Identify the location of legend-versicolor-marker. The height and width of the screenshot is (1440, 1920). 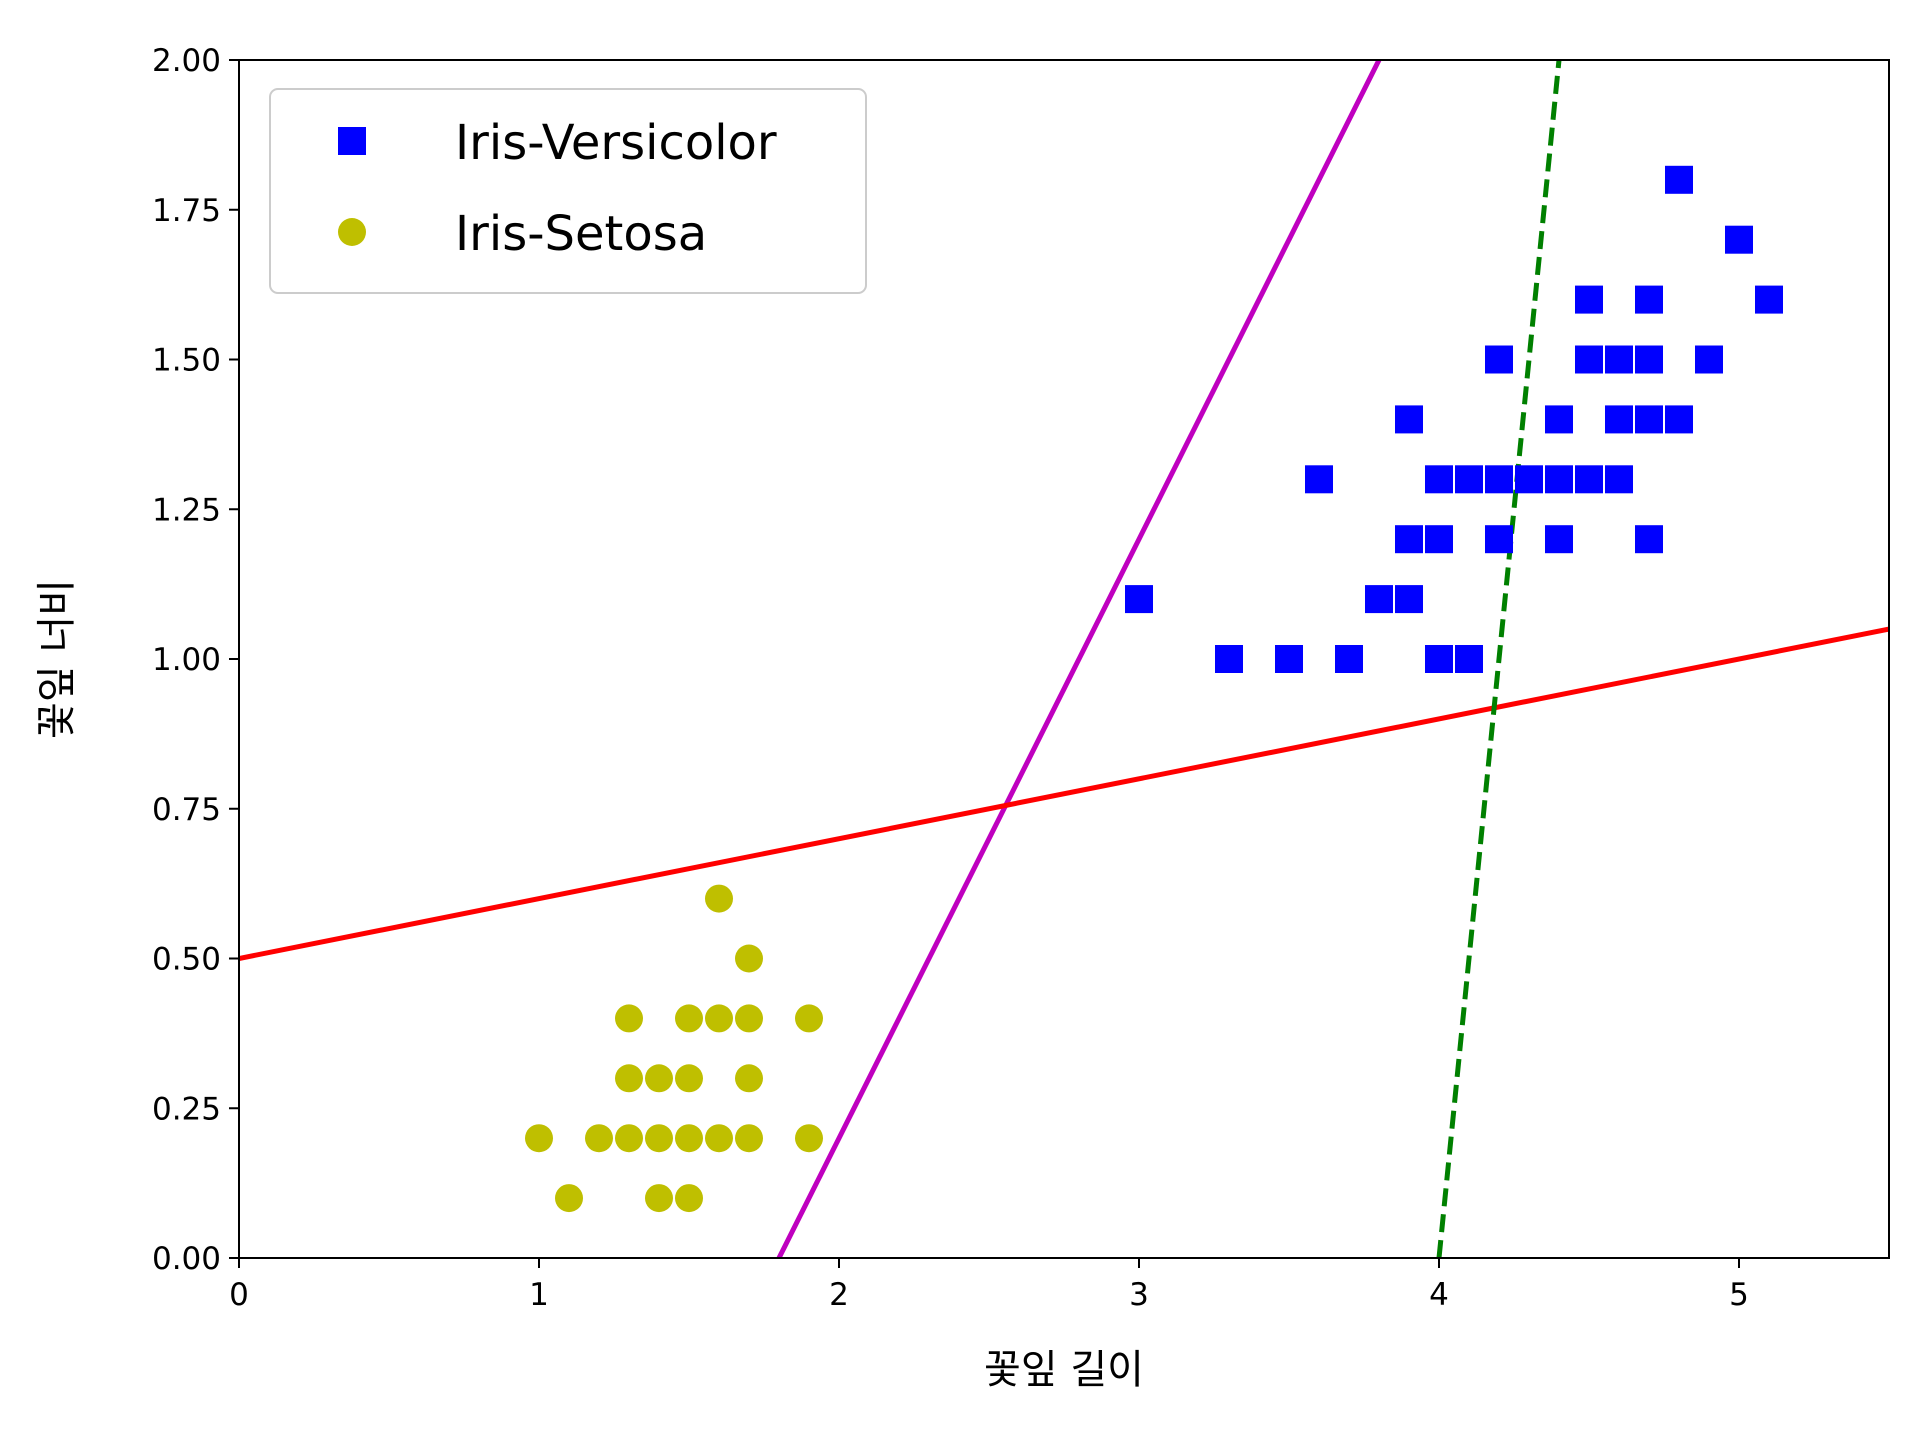
(352, 141).